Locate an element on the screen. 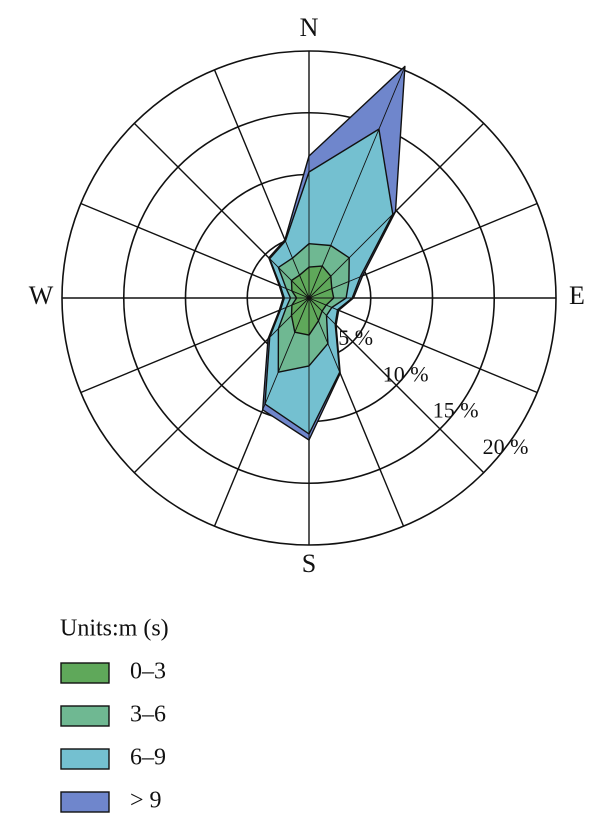 Image resolution: width=600 pixels, height=832 pixels. legend-label: 3–6 is located at coordinates (148, 715).